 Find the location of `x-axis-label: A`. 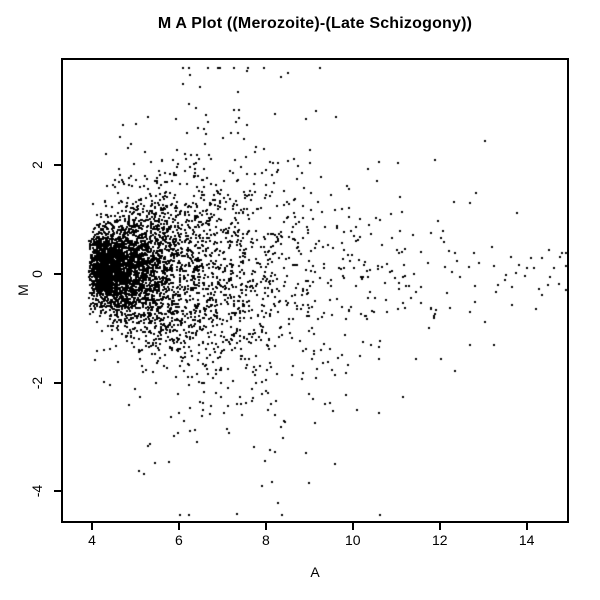

x-axis-label: A is located at coordinates (315, 572).